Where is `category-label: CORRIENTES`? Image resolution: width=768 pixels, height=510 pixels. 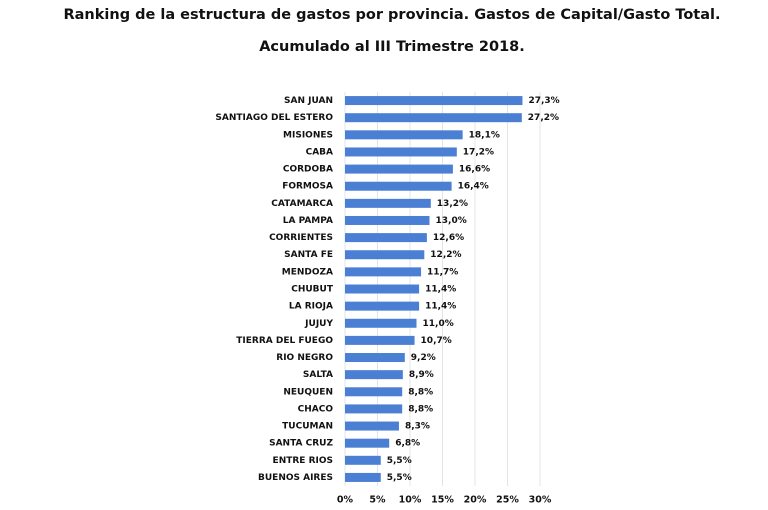 category-label: CORRIENTES is located at coordinates (301, 238).